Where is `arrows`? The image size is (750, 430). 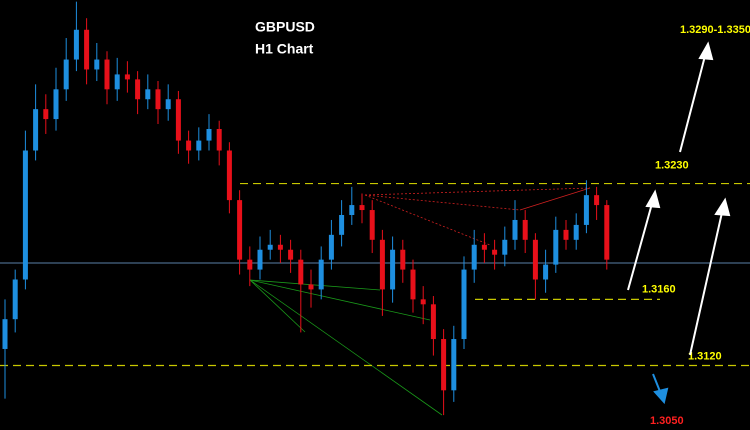 arrows is located at coordinates (679, 198).